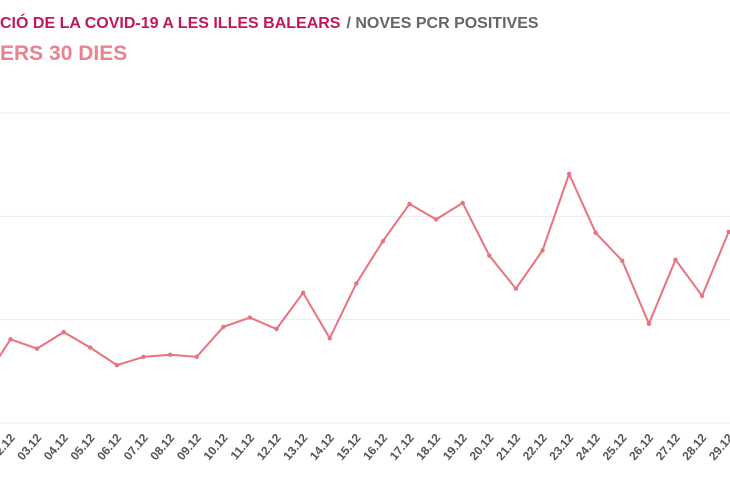 The image size is (730, 500). Describe the element at coordinates (322, 447) in the screenshot. I see `x-tick-label: 14.12` at that location.